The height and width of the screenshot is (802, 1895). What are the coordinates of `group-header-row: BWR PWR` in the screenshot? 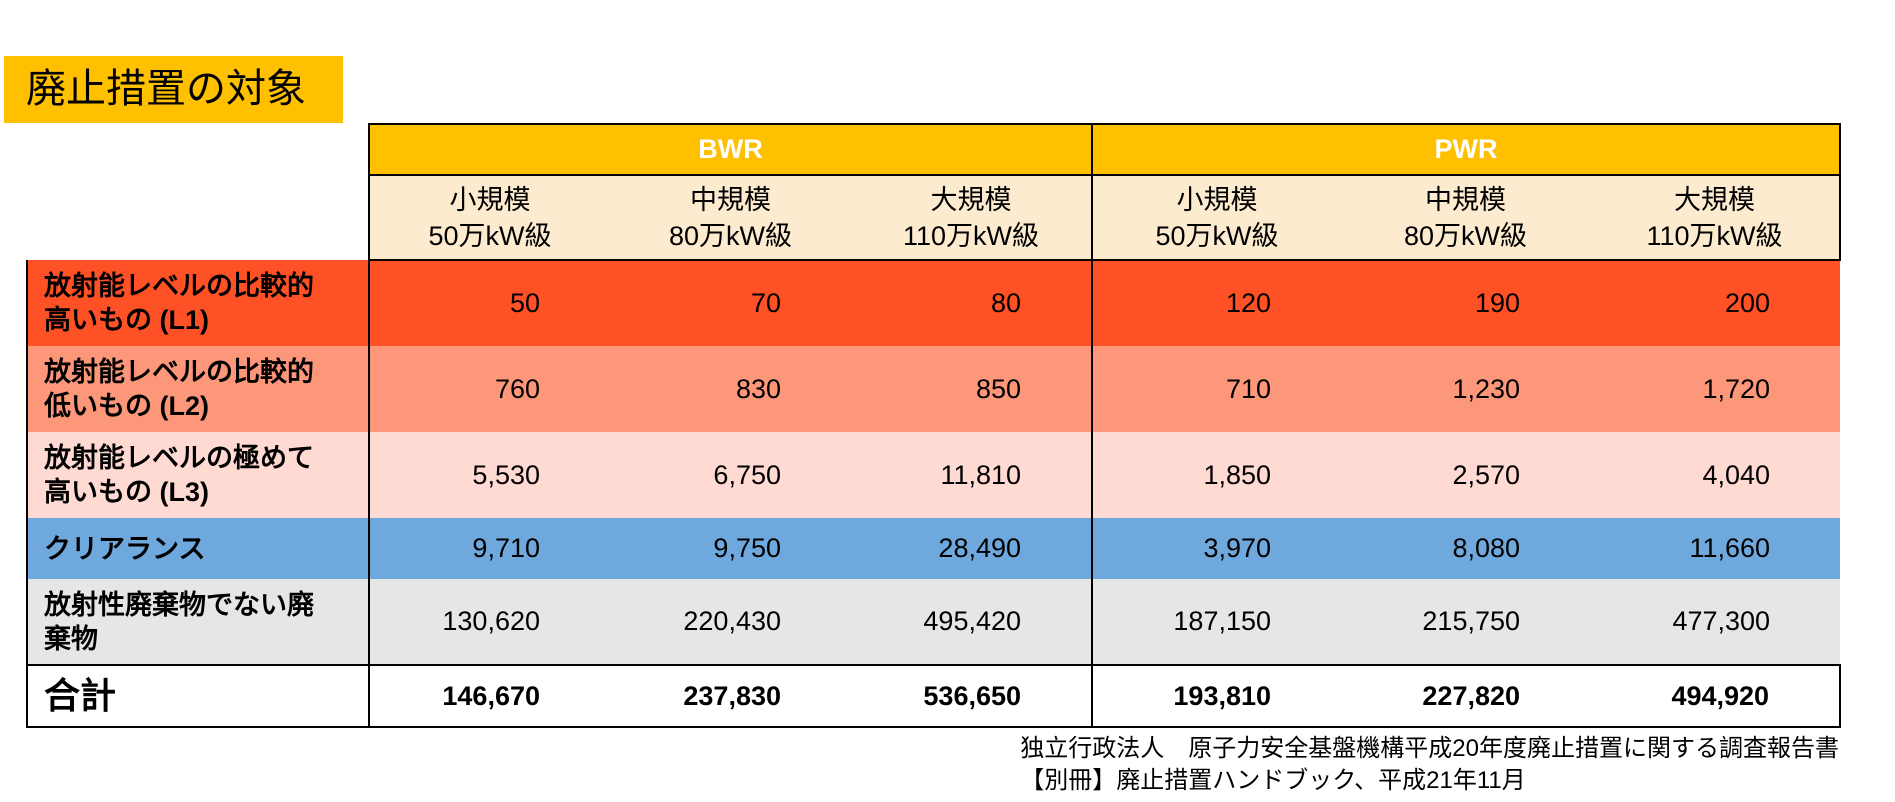 It's located at (934, 149).